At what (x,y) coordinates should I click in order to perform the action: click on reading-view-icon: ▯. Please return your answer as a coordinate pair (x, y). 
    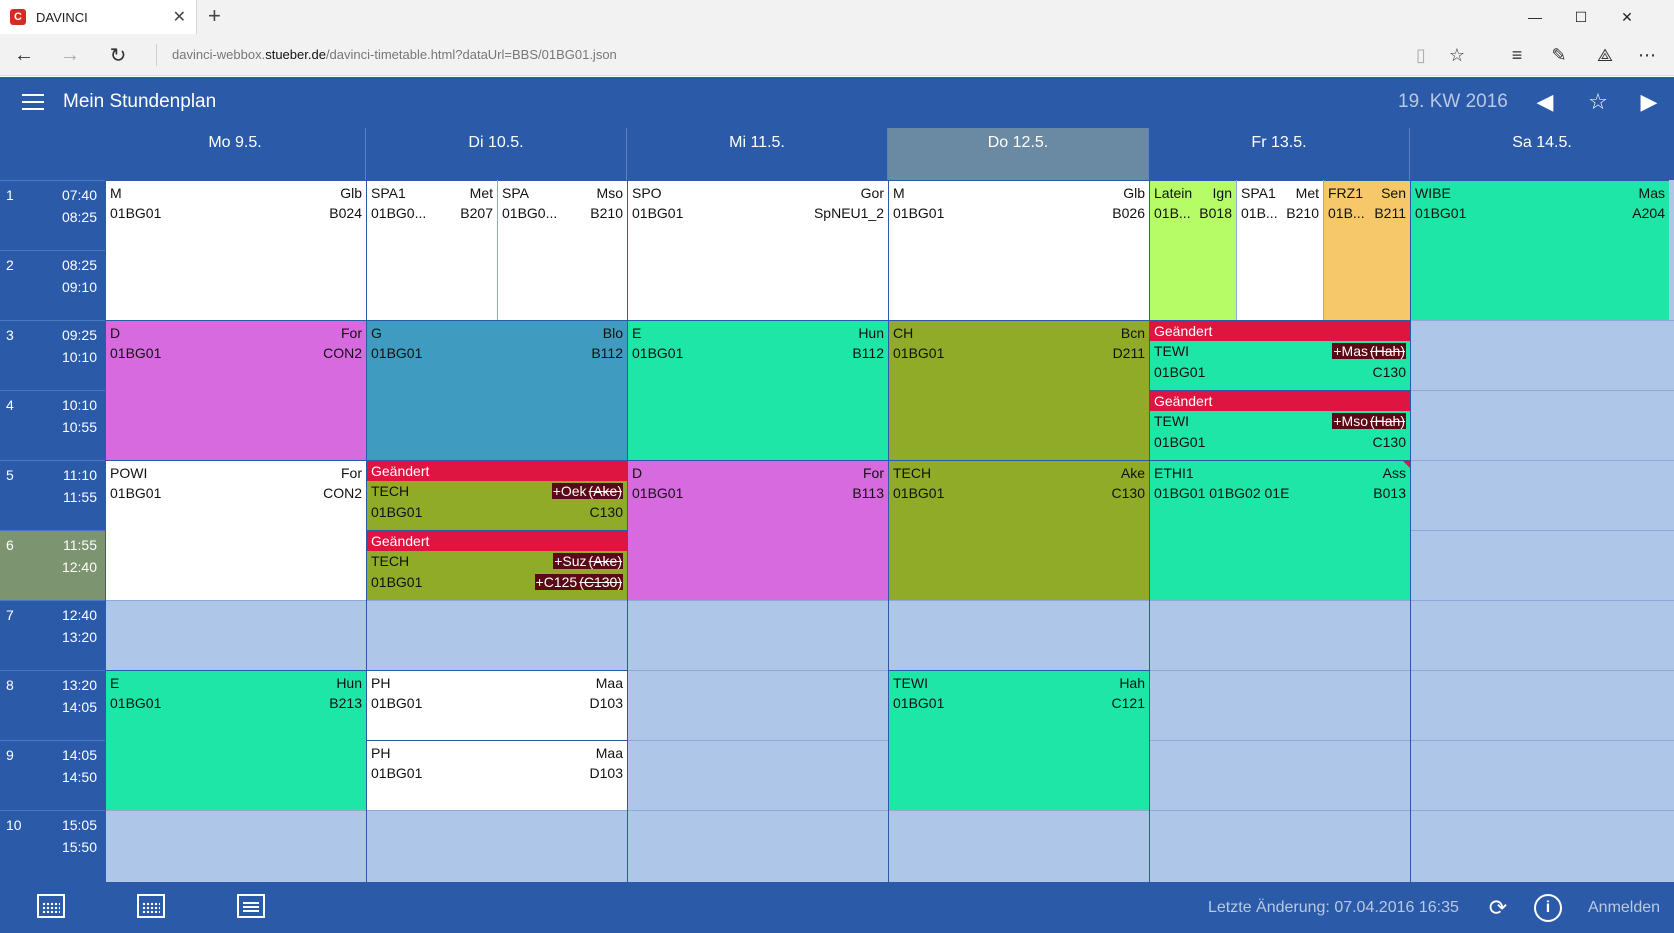
    Looking at the image, I should click on (1421, 54).